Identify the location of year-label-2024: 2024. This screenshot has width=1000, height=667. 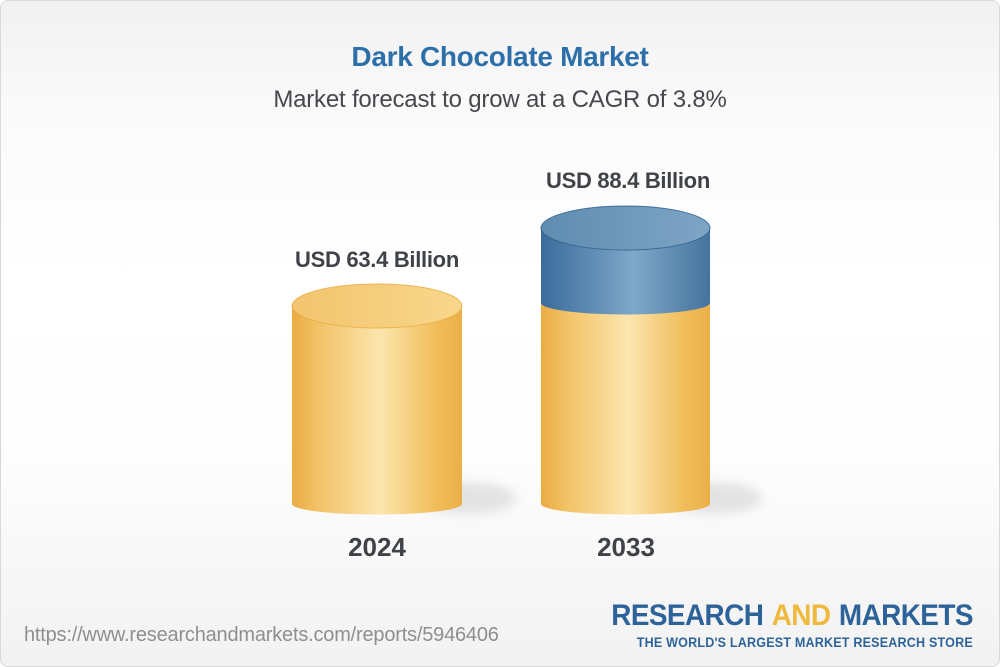
(377, 547).